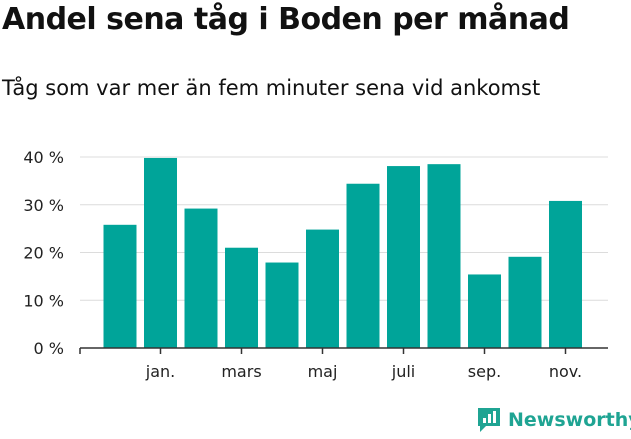 The height and width of the screenshot is (439, 631). What do you see at coordinates (444, 256) in the screenshot?
I see `bar-aug` at bounding box center [444, 256].